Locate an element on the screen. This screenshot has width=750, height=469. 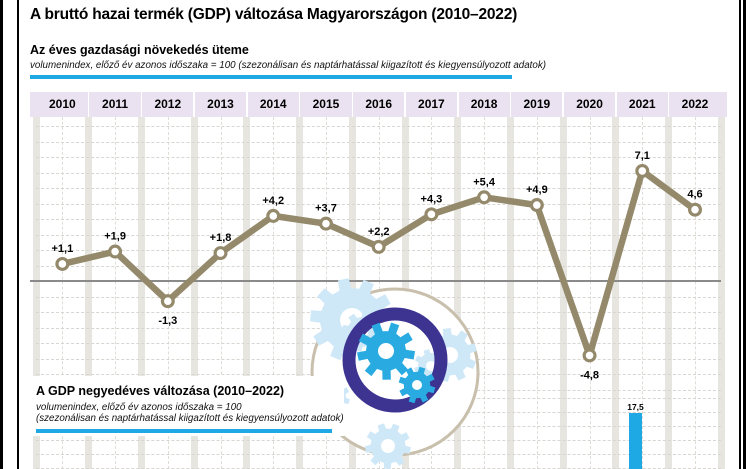
data-point-label: +4,3 is located at coordinates (432, 199).